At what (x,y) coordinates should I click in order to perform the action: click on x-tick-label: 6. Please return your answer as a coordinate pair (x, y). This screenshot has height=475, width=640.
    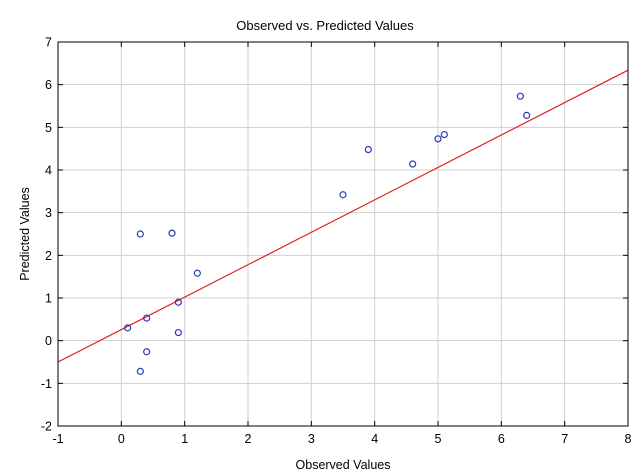
    Looking at the image, I should click on (501, 439).